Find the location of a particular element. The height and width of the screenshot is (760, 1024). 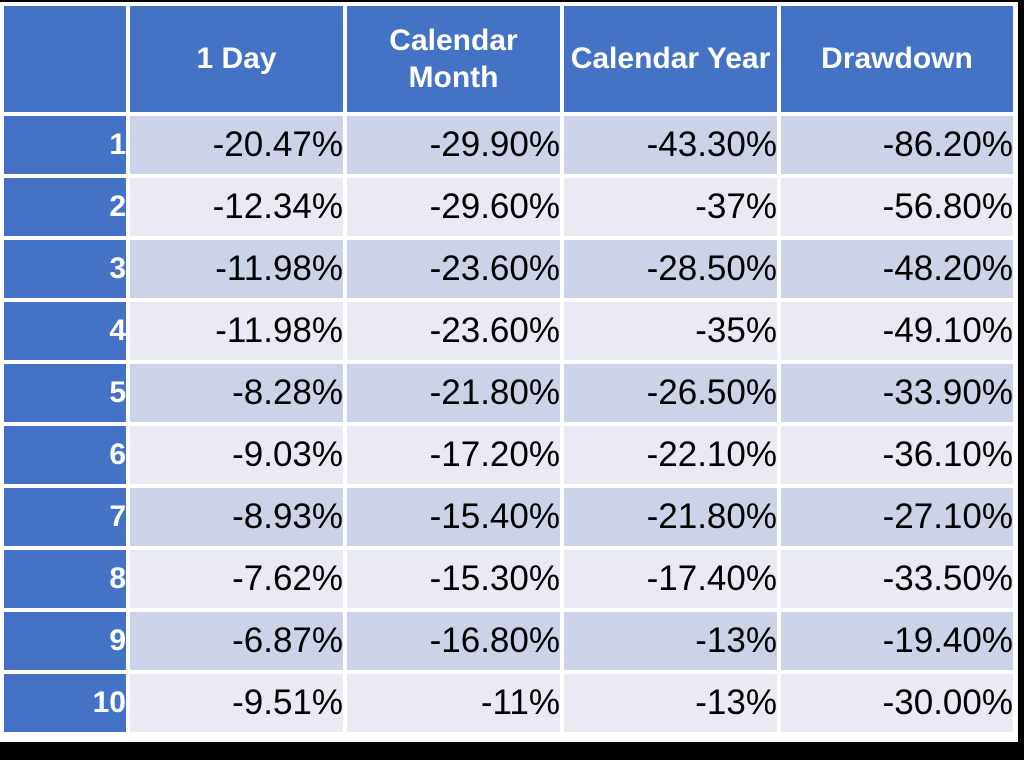

cell-calendar-month: -29.60% is located at coordinates (453, 207).